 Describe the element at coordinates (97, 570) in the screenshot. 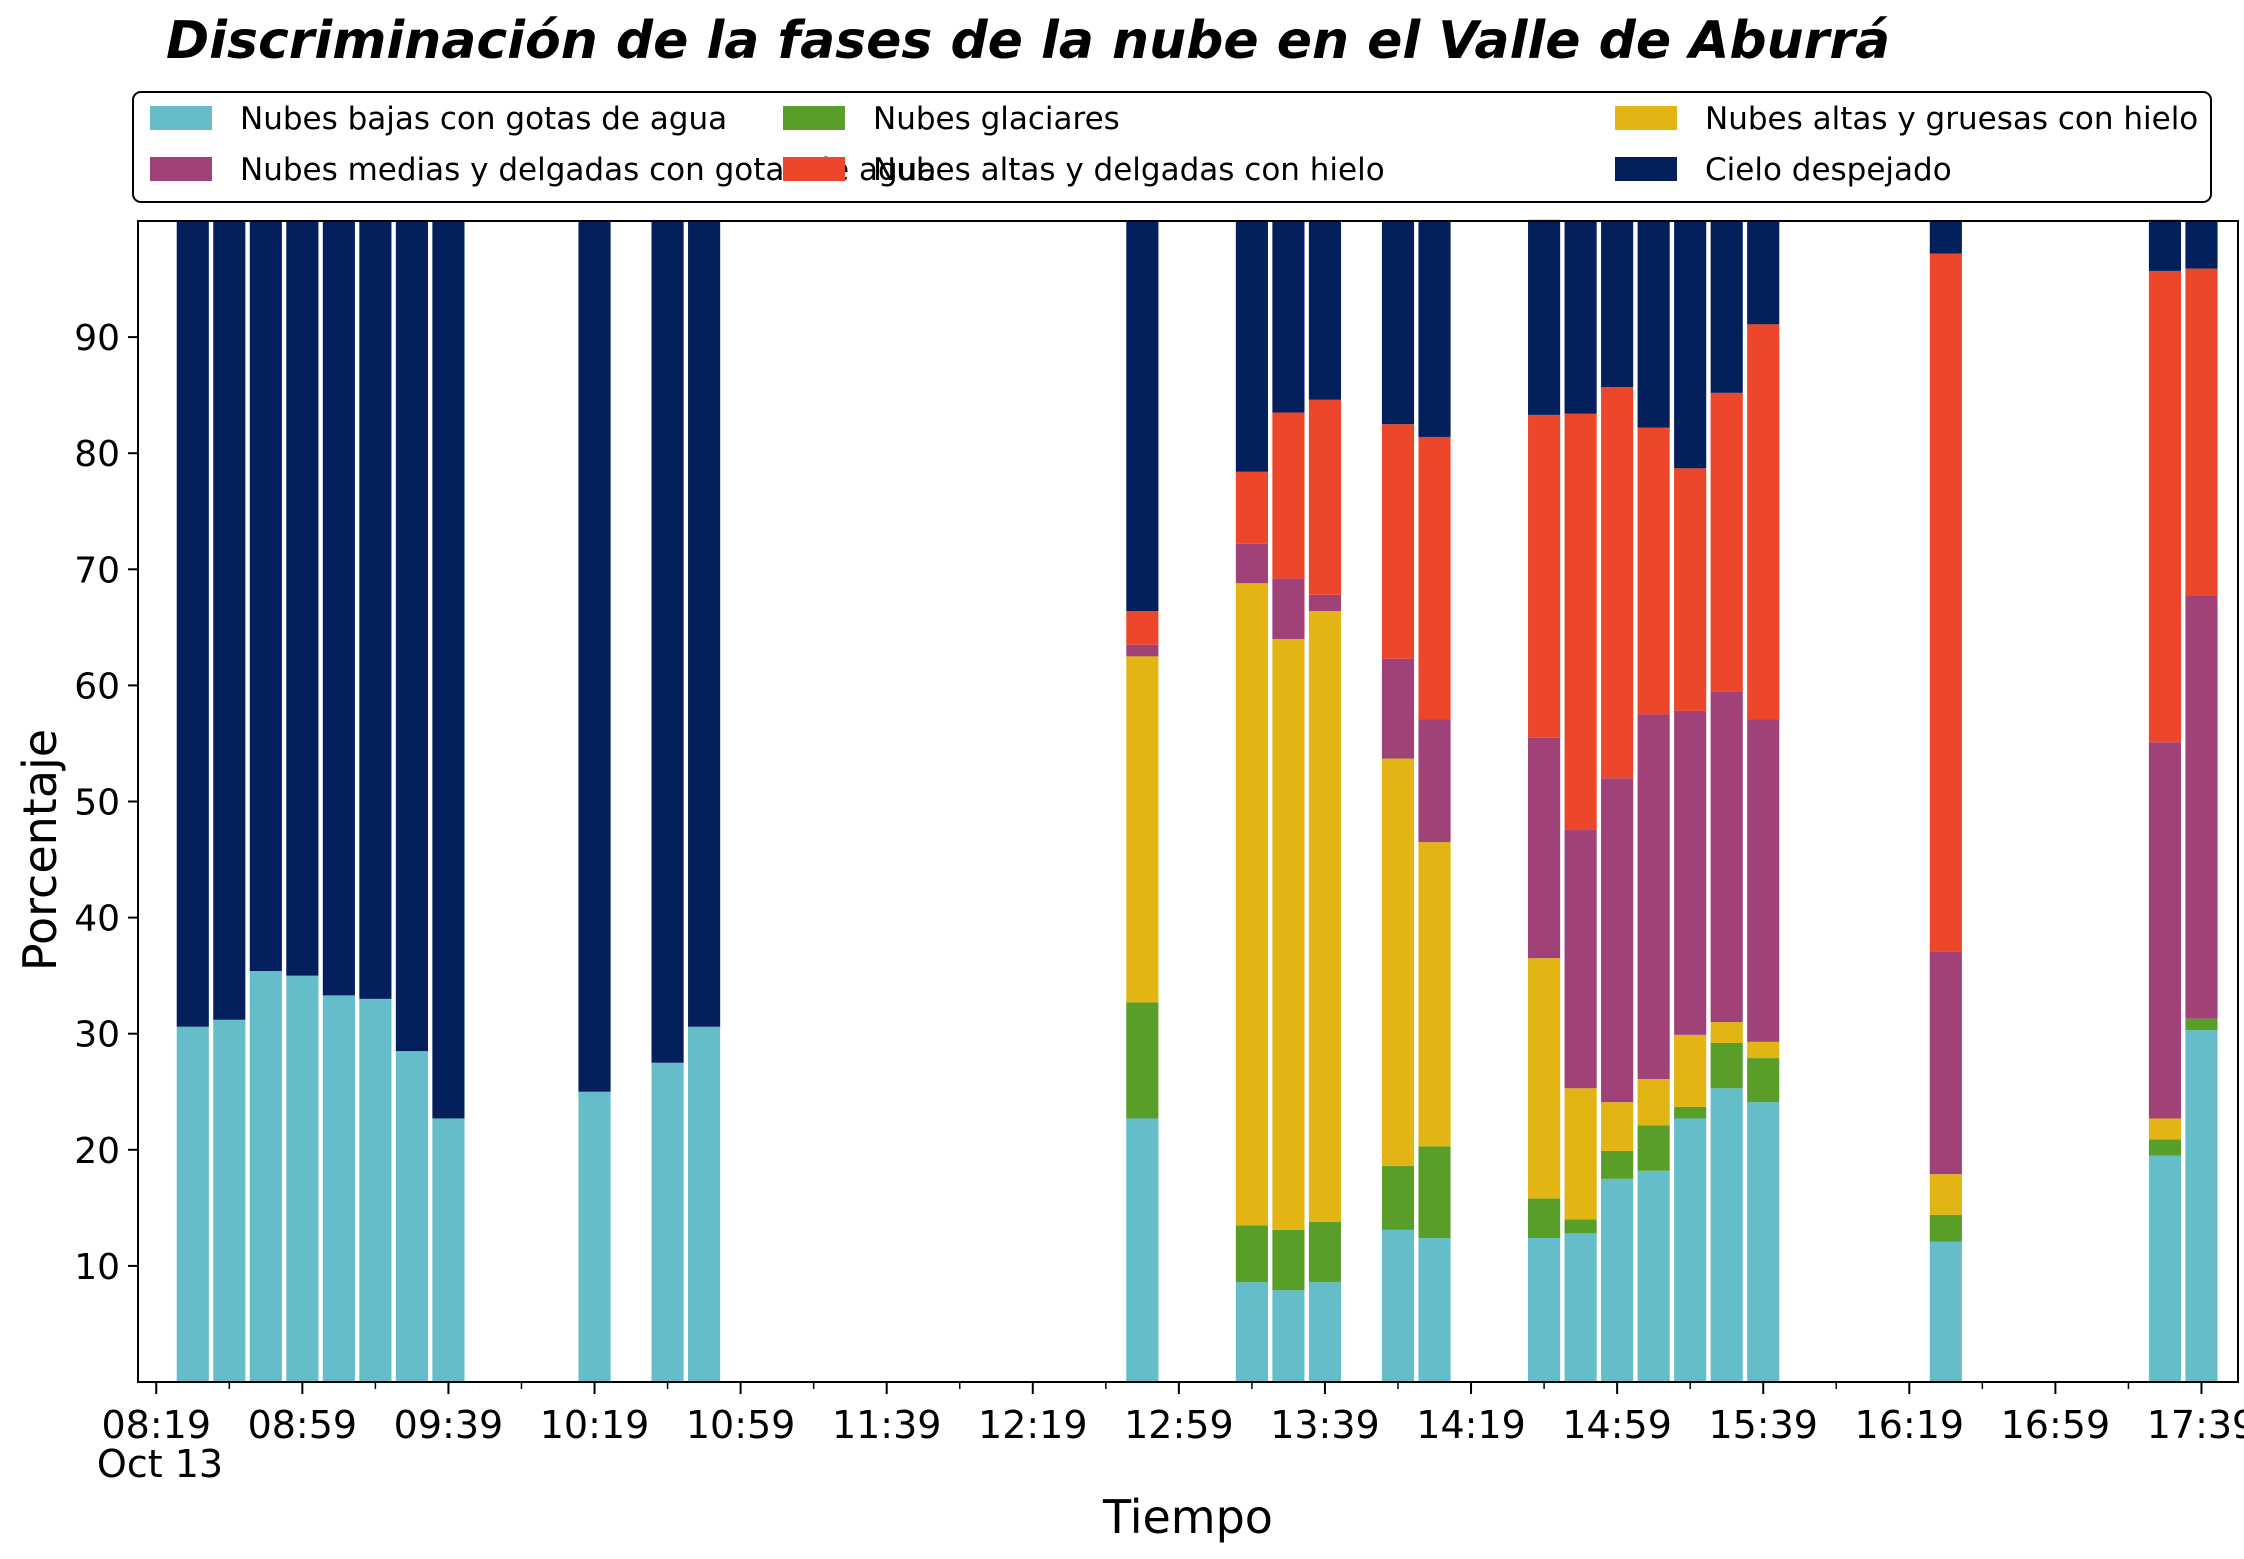

I see `y-tick-label: 70` at that location.